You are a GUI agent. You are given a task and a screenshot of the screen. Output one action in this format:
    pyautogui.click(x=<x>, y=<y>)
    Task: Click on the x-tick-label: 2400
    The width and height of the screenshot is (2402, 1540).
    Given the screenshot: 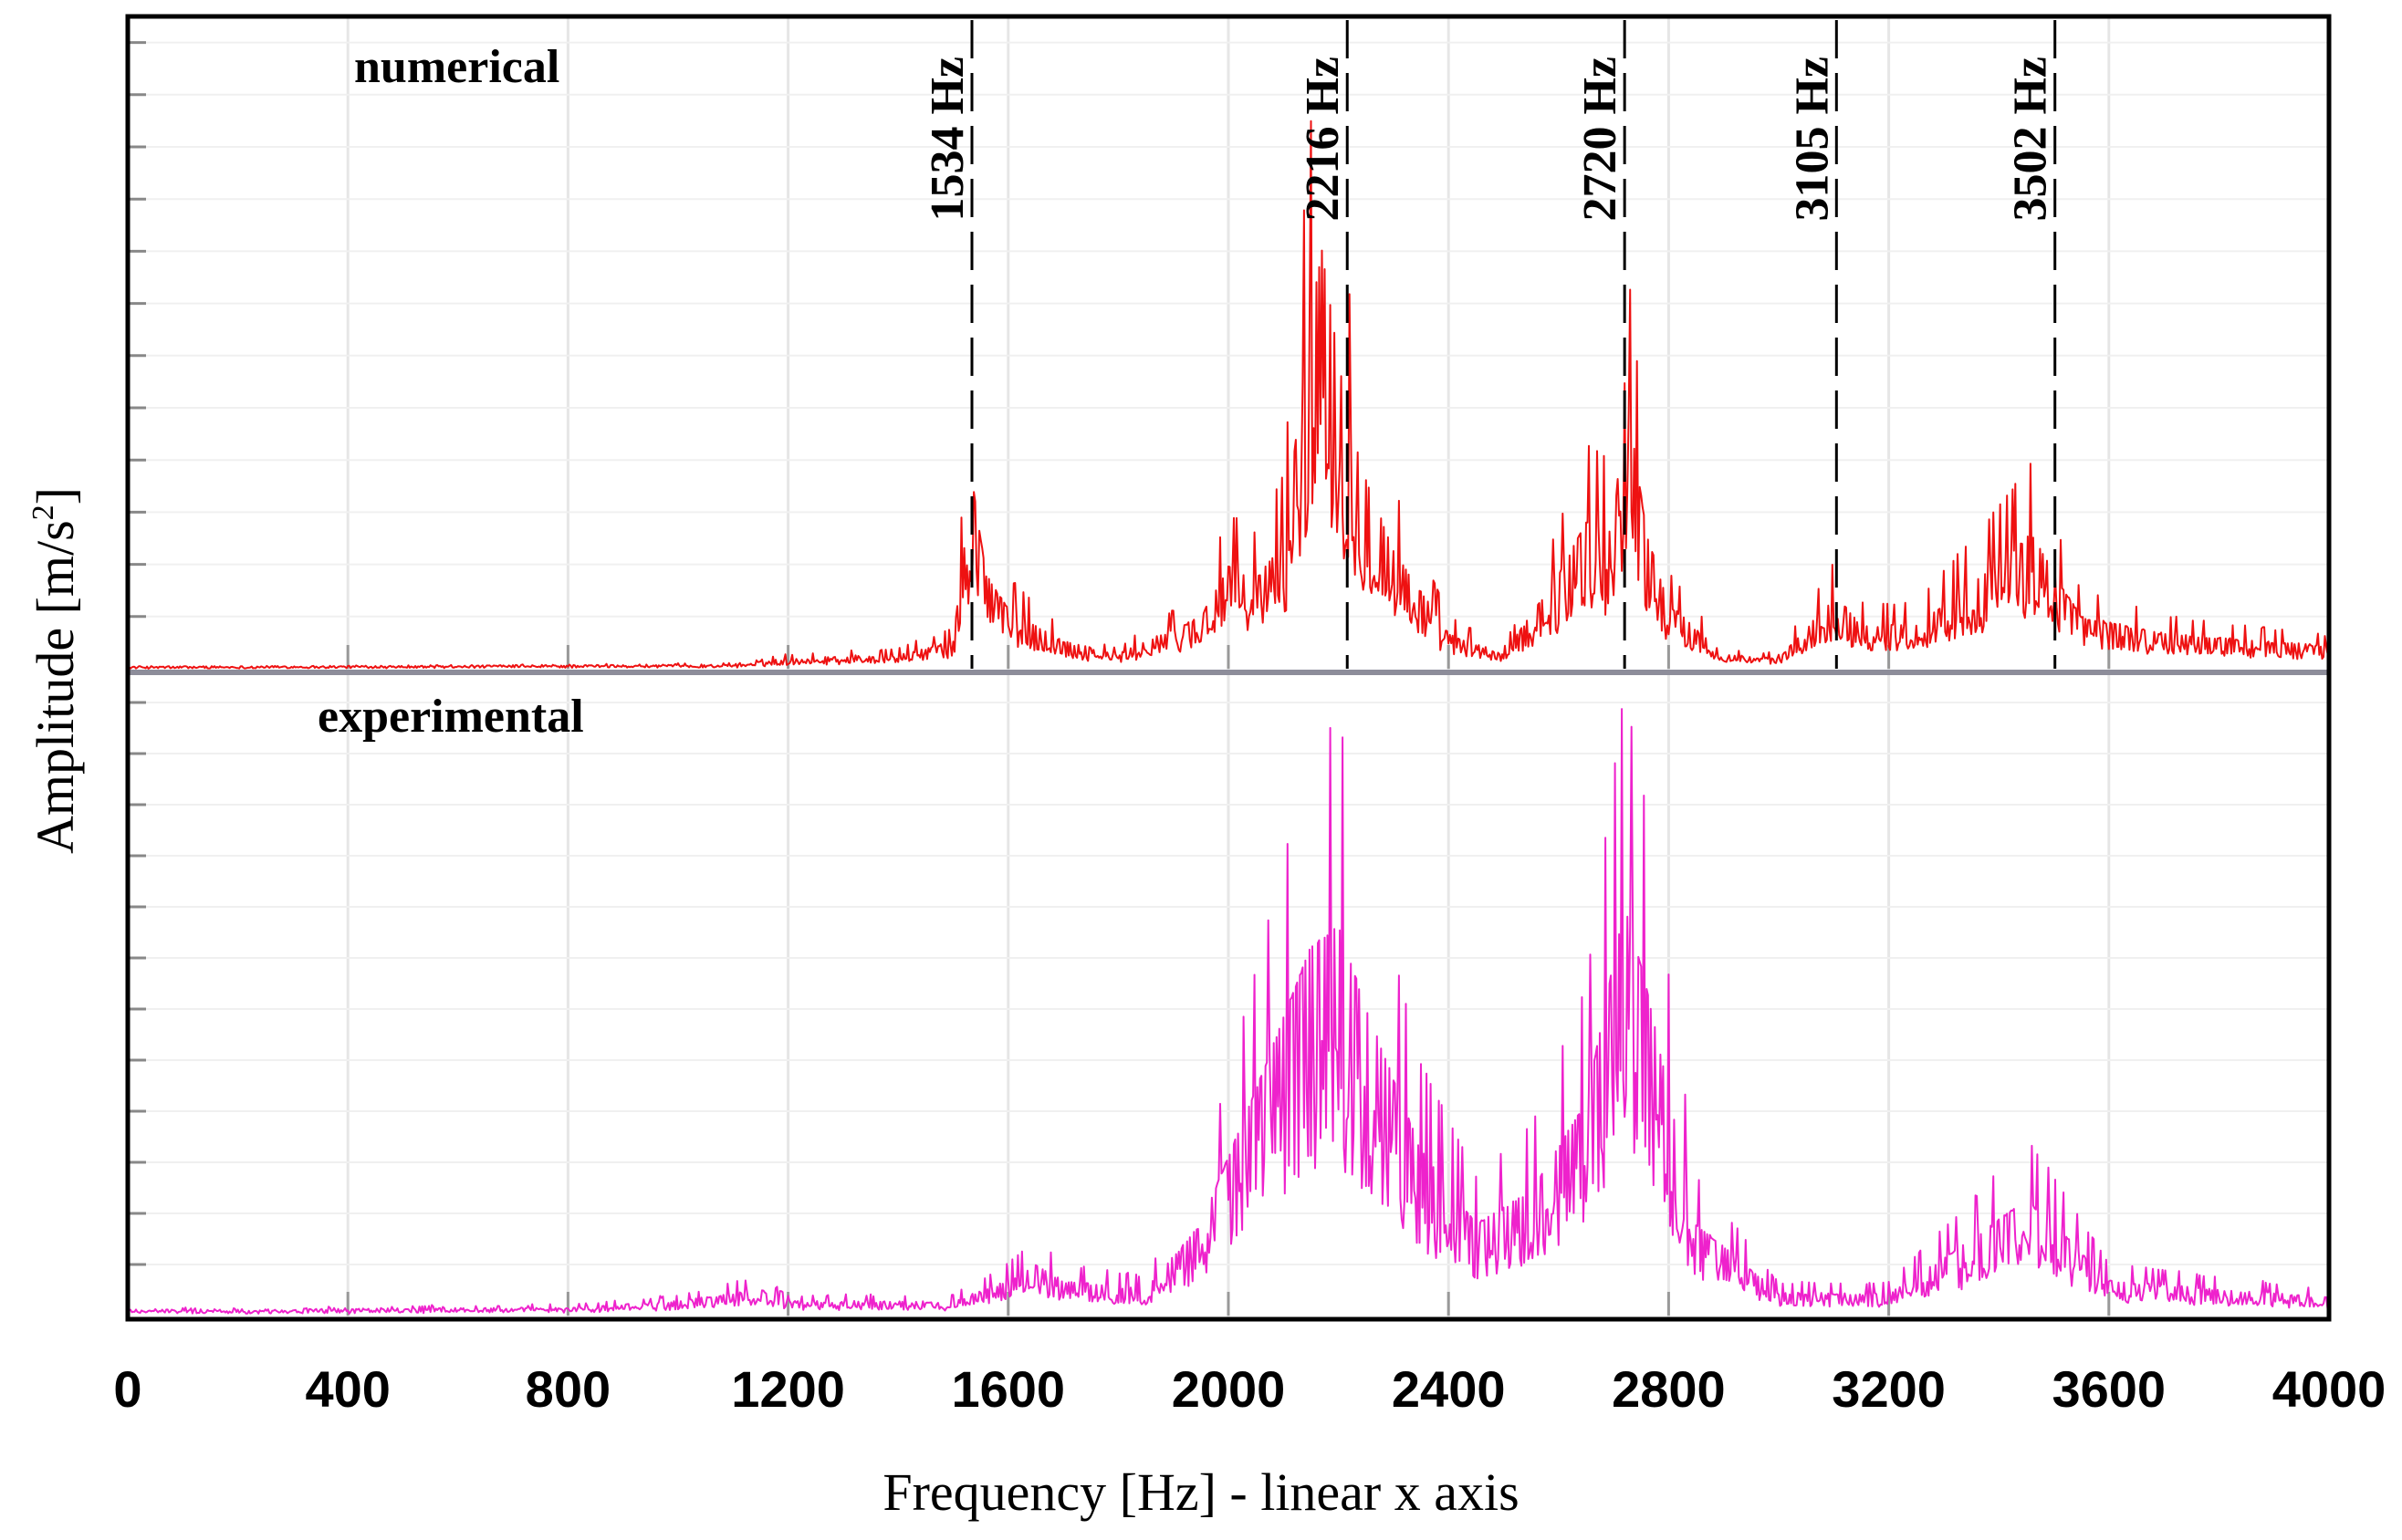 What is the action you would take?
    pyautogui.click(x=1449, y=1389)
    